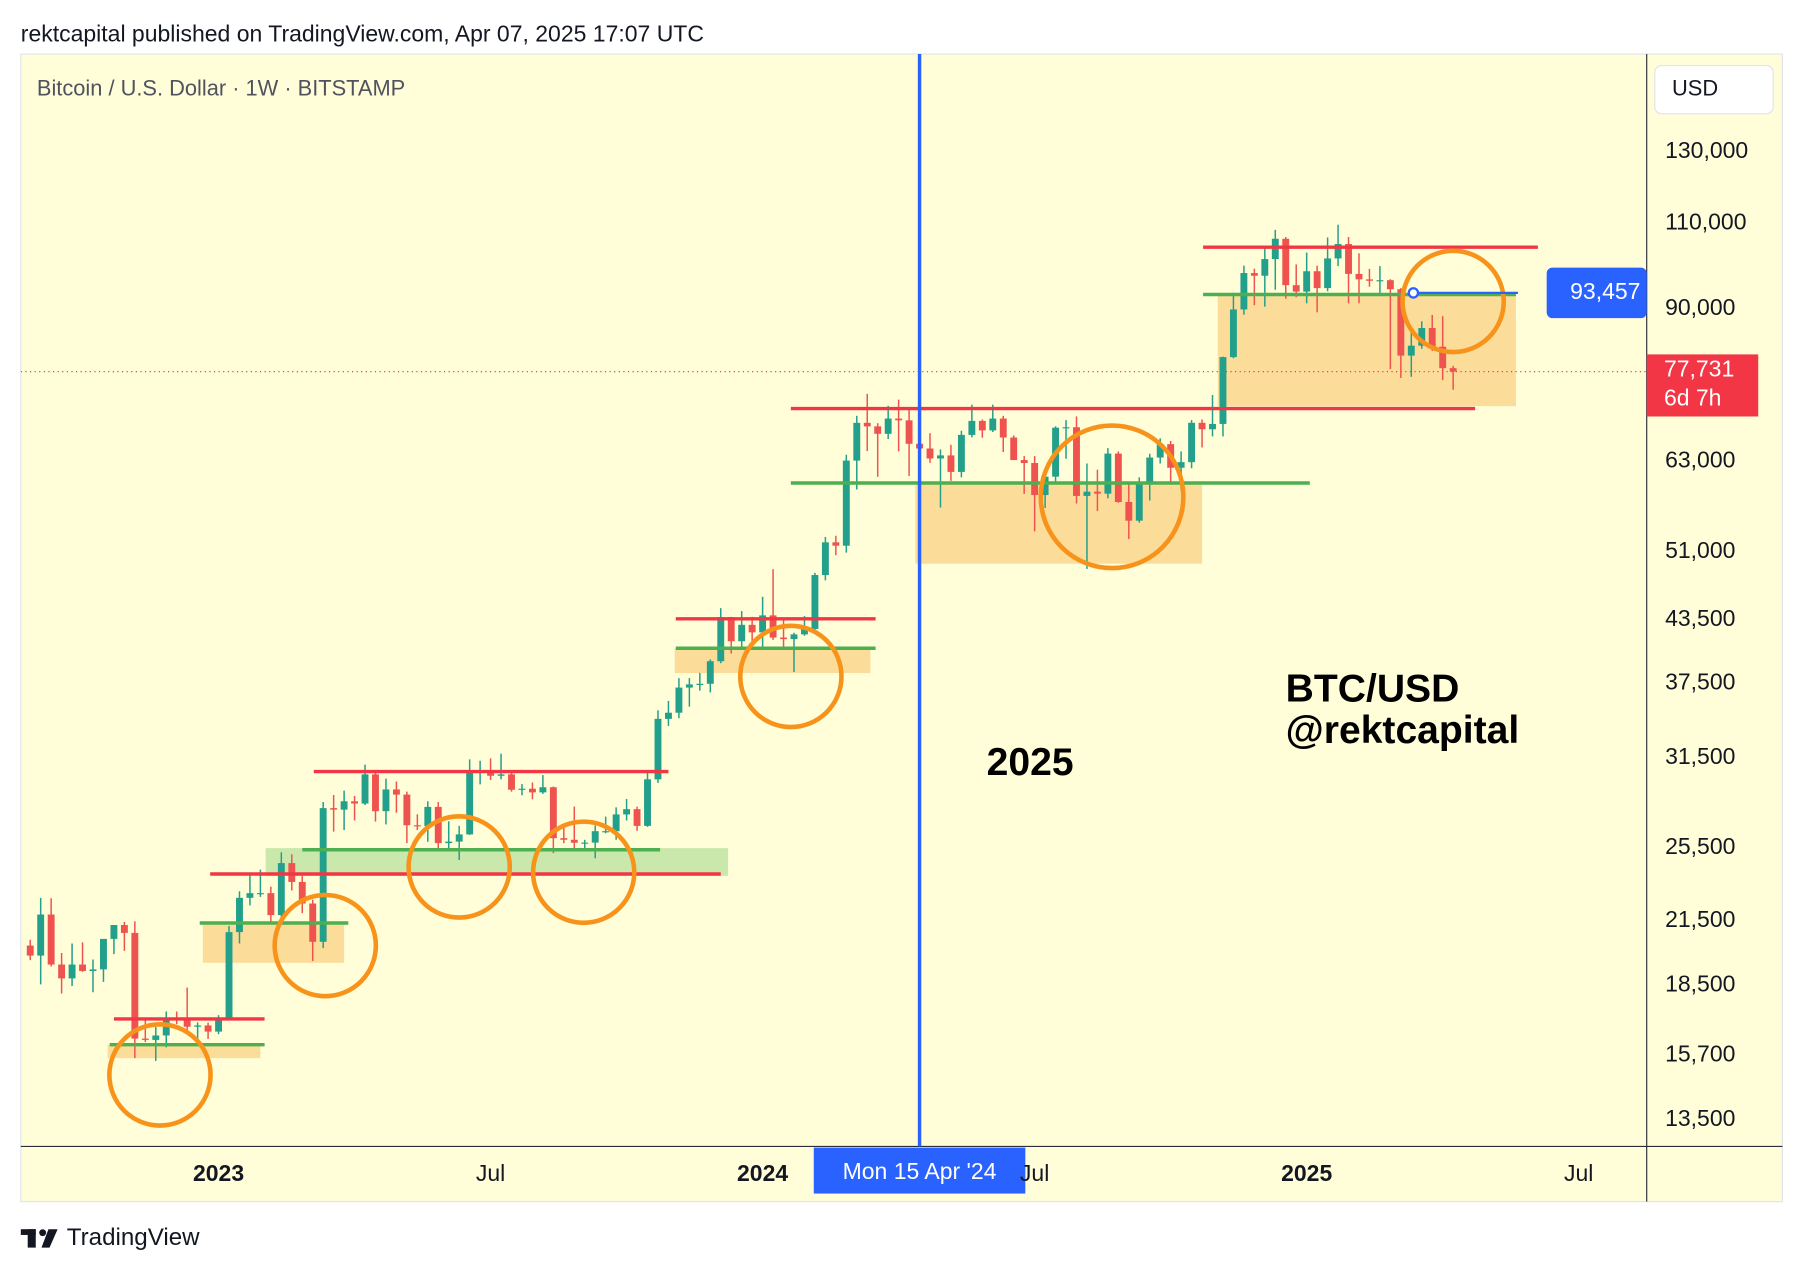  I want to click on y-tick-label: 63,000, so click(1700, 460).